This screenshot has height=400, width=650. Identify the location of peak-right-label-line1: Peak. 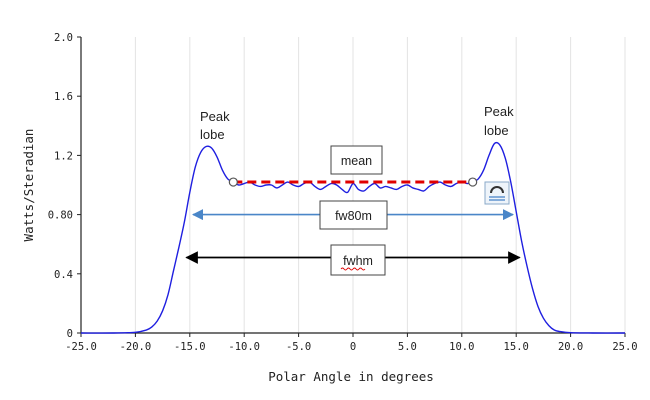
(499, 111).